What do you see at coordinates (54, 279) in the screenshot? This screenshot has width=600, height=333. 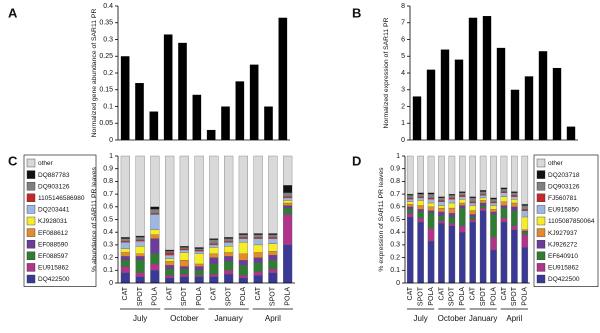 I see `legend-label: DQ422500` at bounding box center [54, 279].